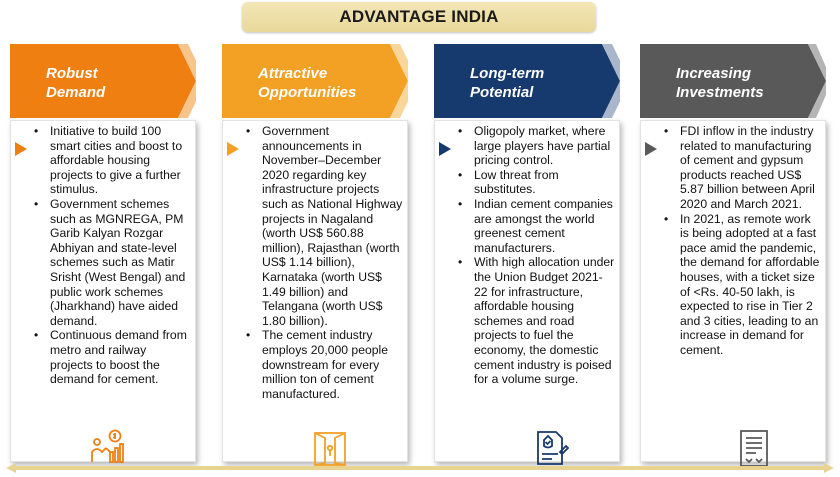 This screenshot has width=840, height=477. What do you see at coordinates (307, 92) in the screenshot?
I see `column-title-line2: Opportunities` at bounding box center [307, 92].